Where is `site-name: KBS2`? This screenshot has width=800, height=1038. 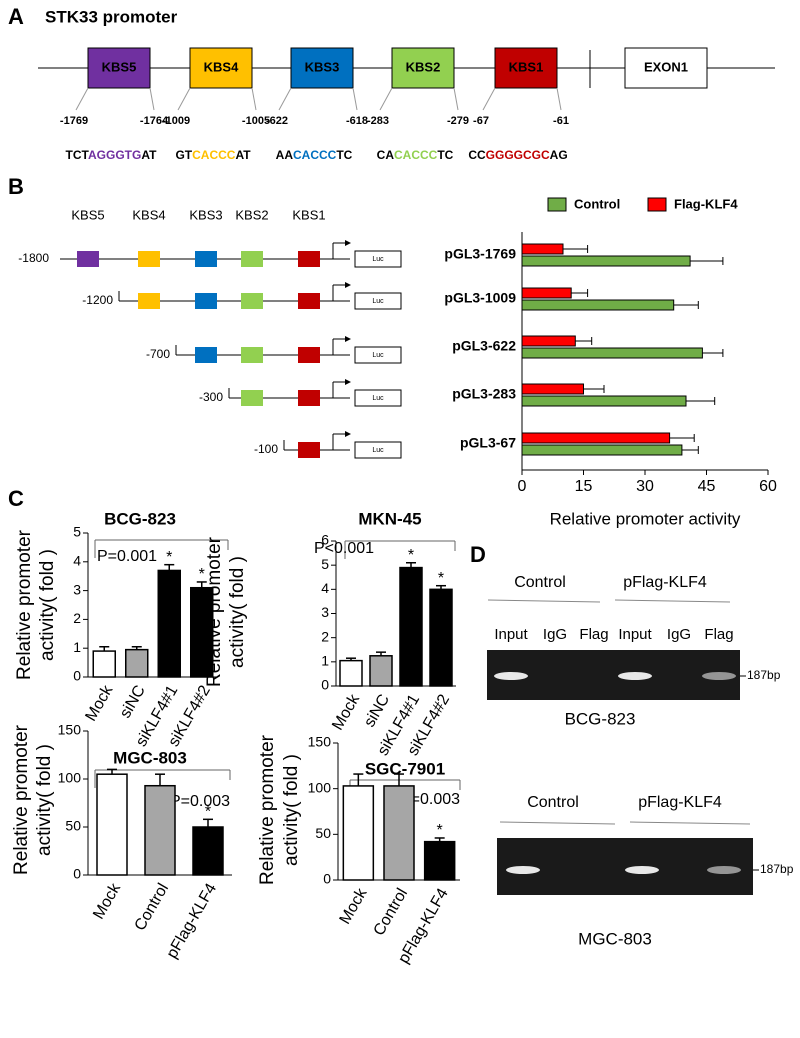
site-name: KBS2 is located at coordinates (423, 66).